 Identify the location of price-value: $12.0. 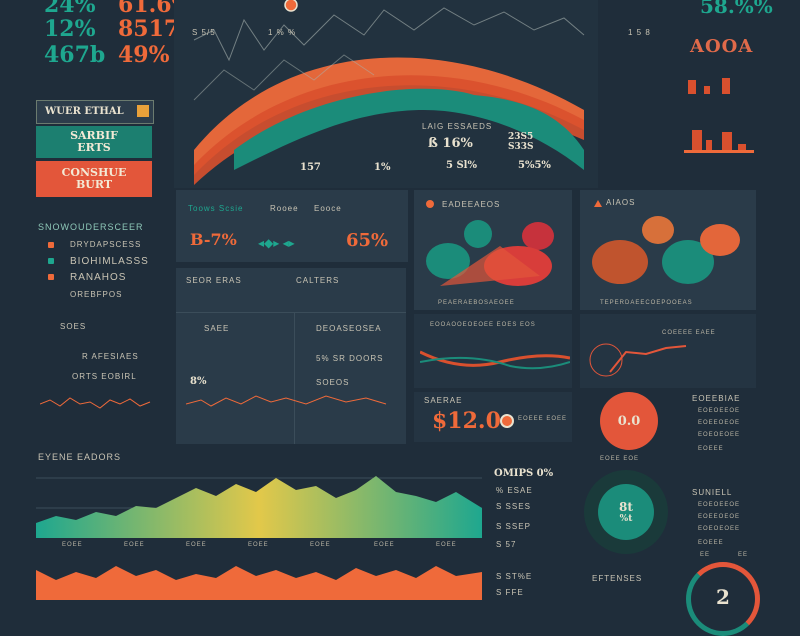
(466, 421).